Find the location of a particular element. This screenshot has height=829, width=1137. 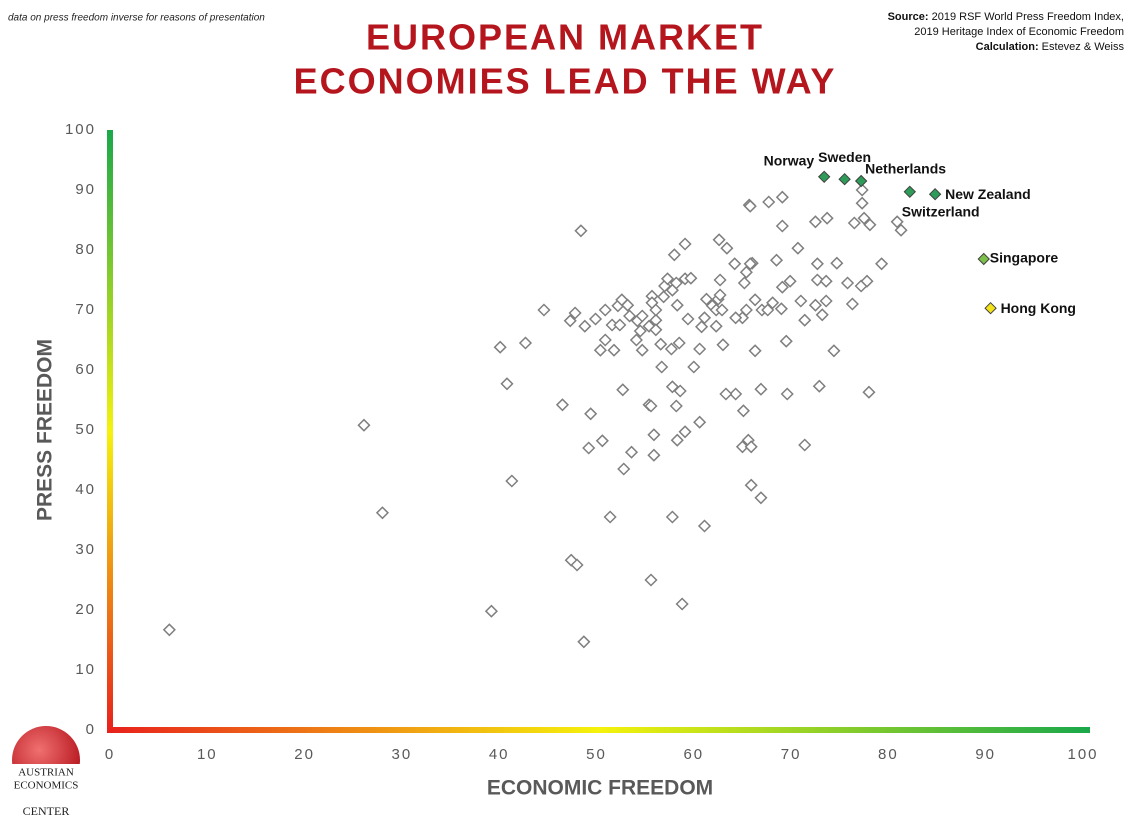

y-tick-label: 100 is located at coordinates (80, 129).